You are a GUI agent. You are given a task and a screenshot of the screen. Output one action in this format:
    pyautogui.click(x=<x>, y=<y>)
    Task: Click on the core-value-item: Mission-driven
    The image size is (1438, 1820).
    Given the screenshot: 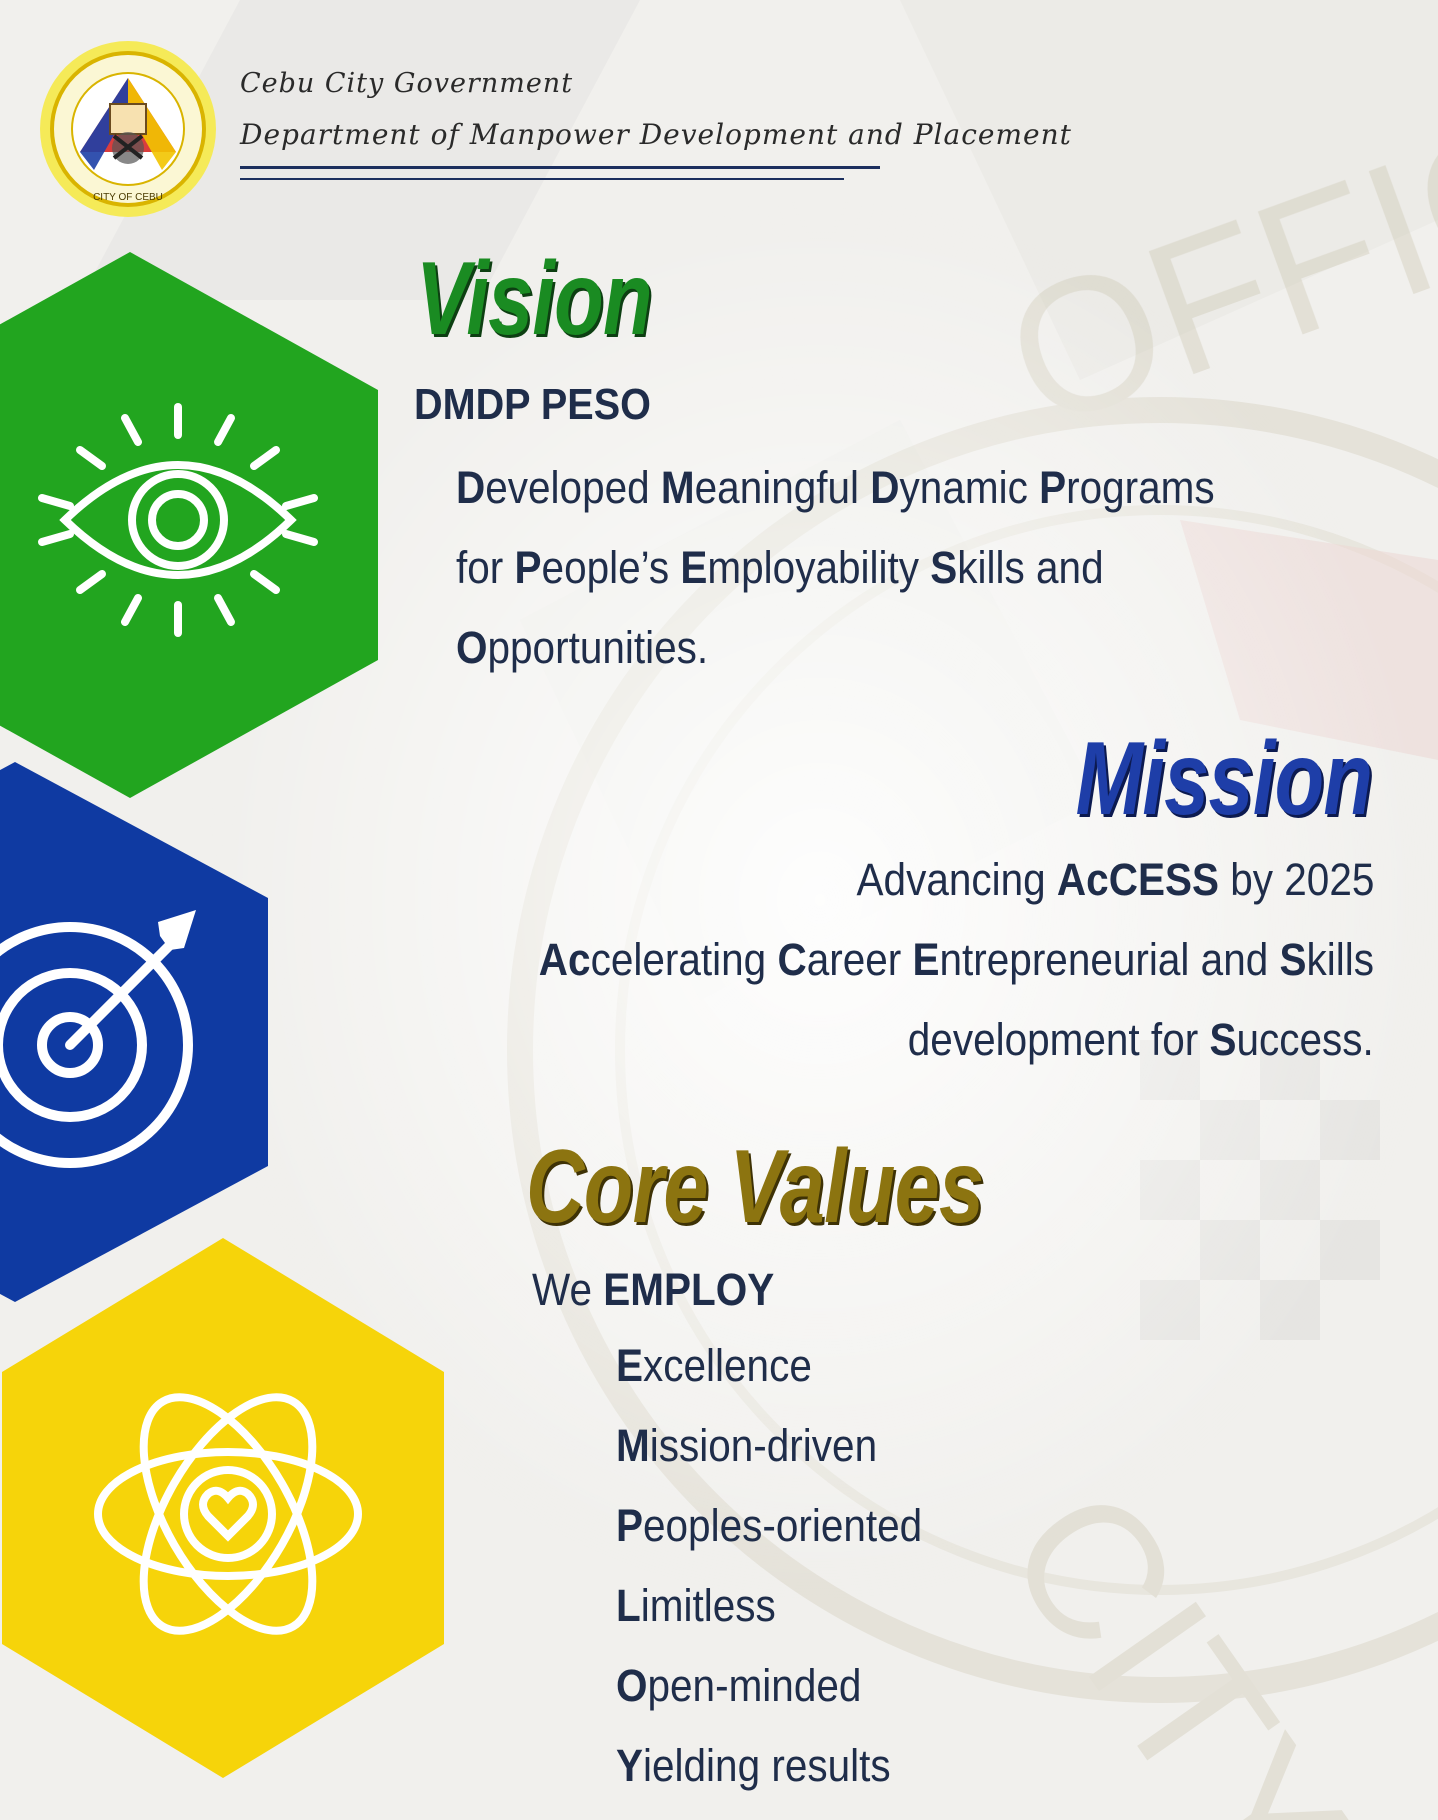 What is the action you would take?
    pyautogui.click(x=746, y=1446)
    